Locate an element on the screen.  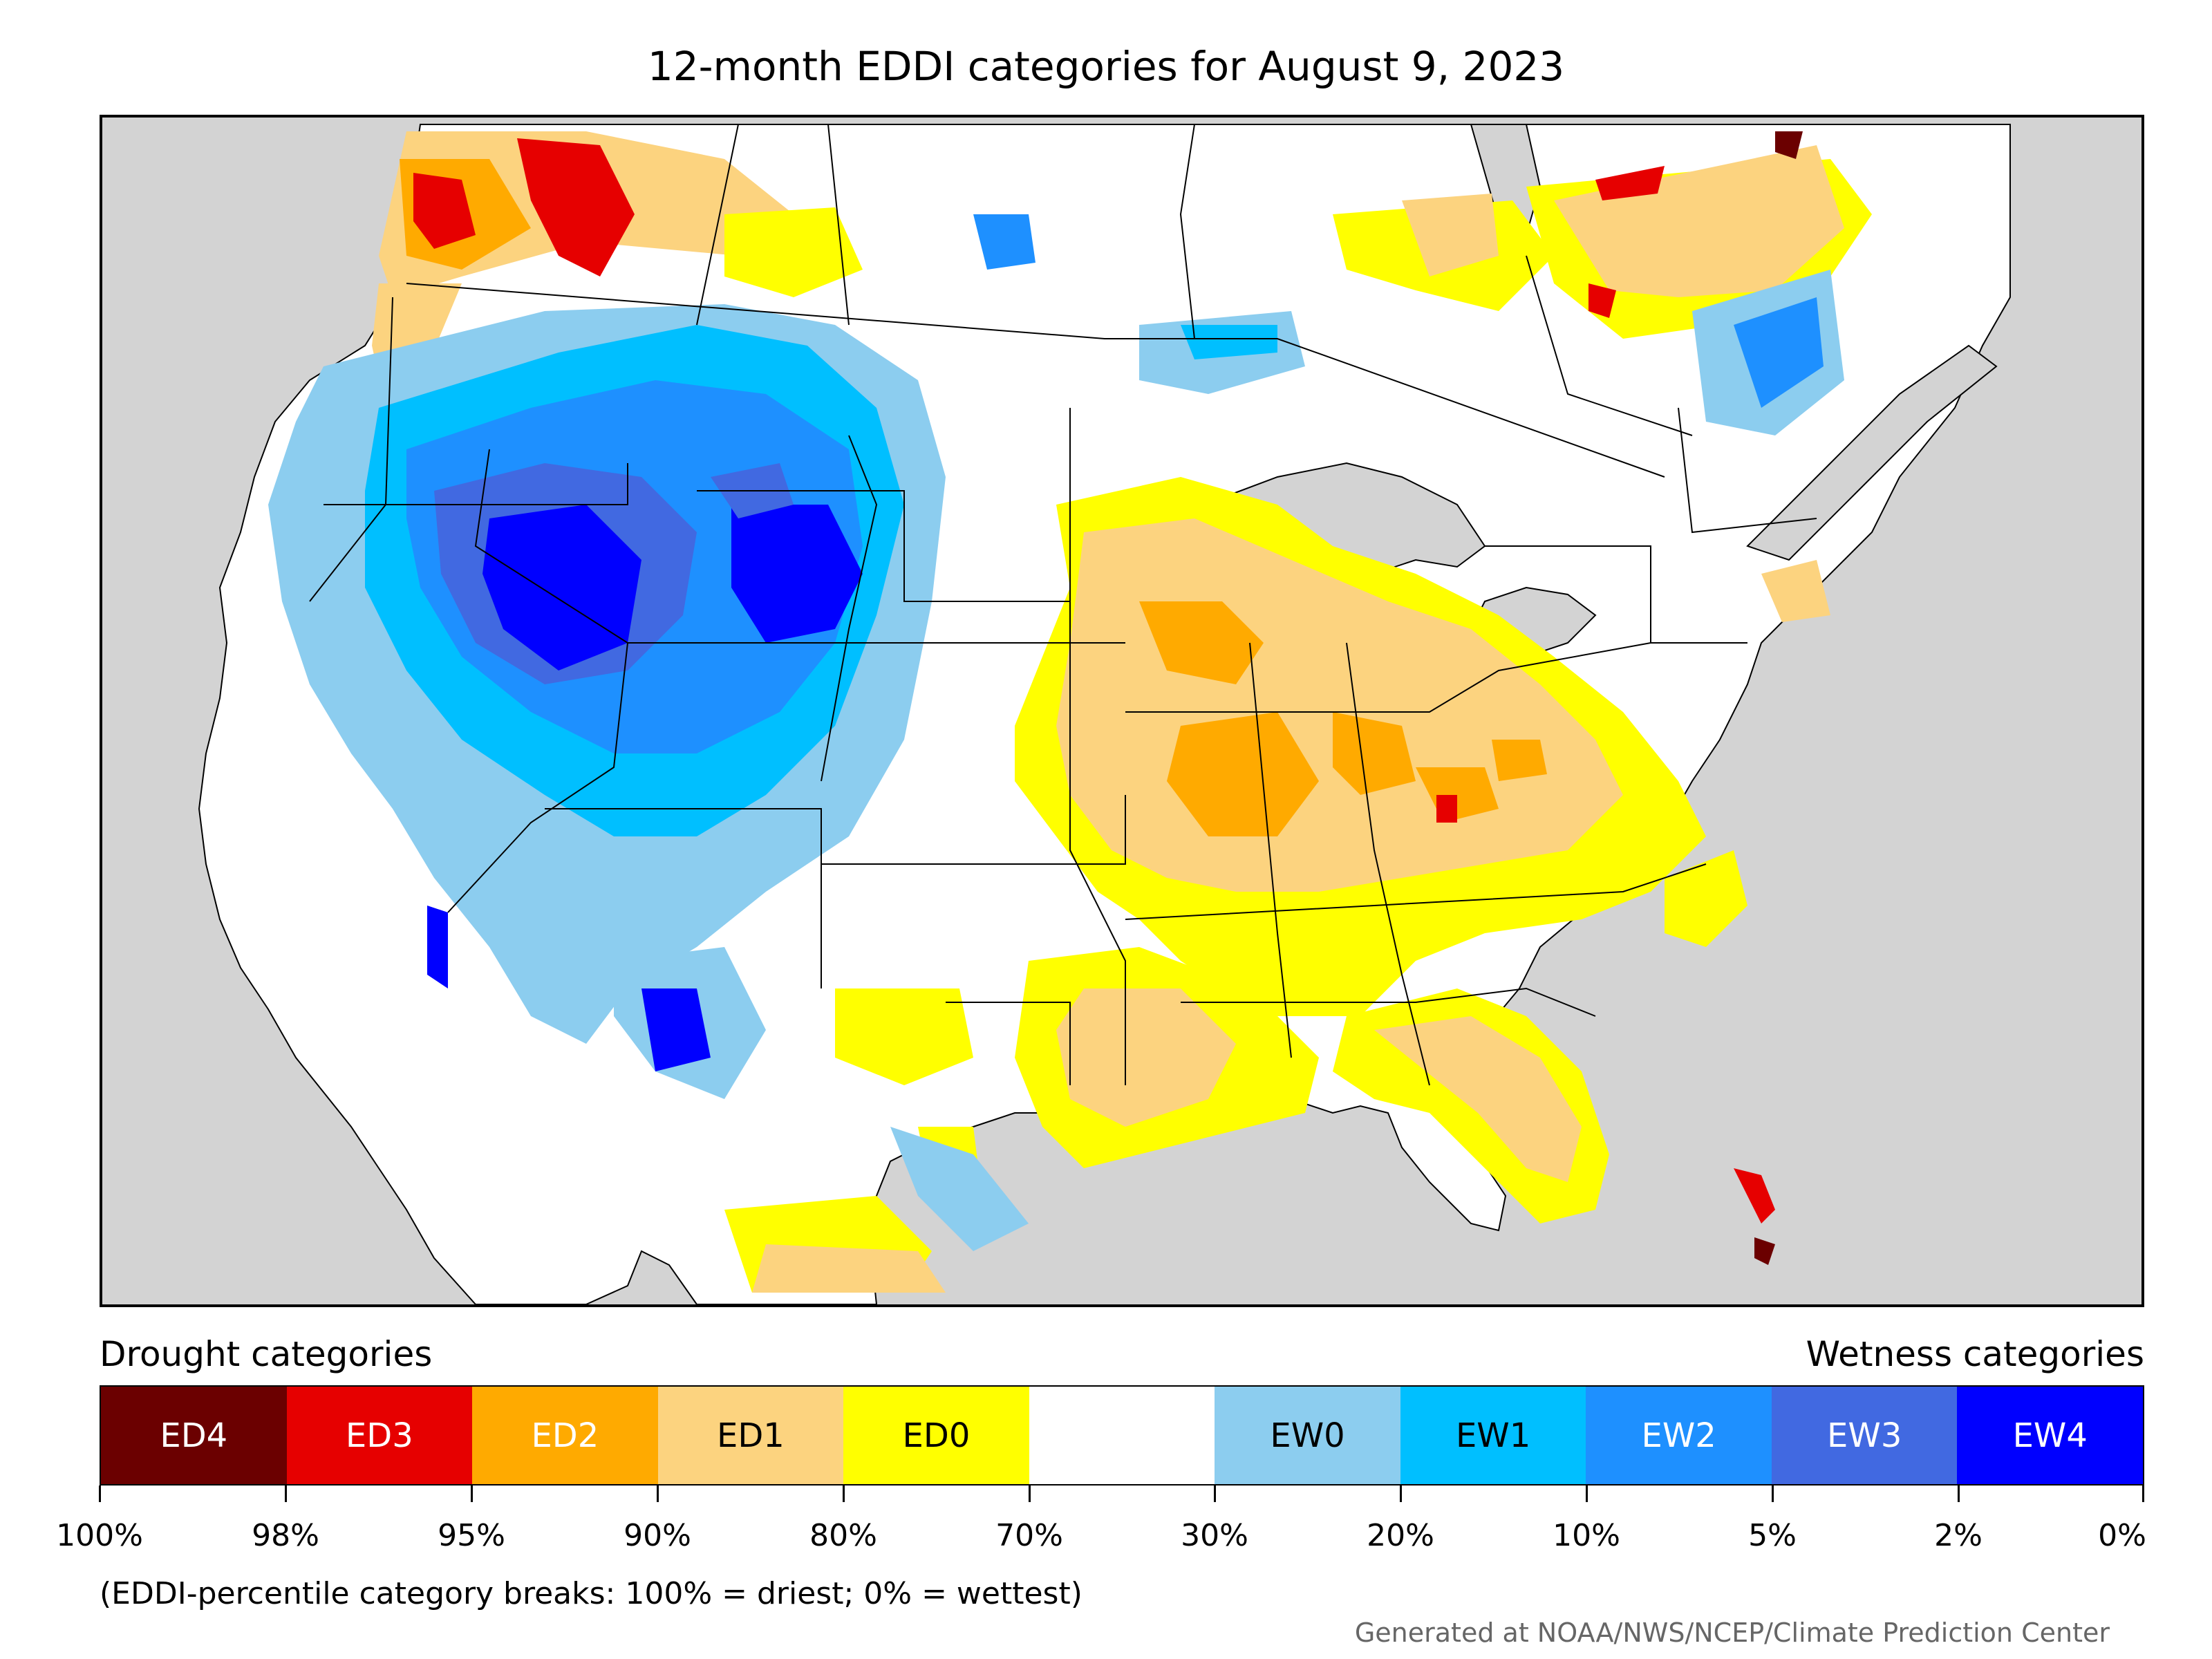
tick-label: 95% is located at coordinates (472, 1535).